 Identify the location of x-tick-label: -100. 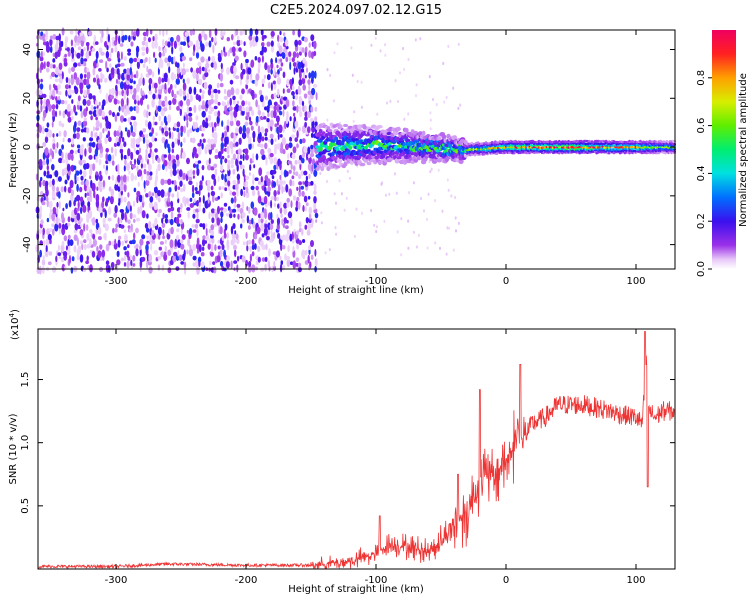
(376, 281).